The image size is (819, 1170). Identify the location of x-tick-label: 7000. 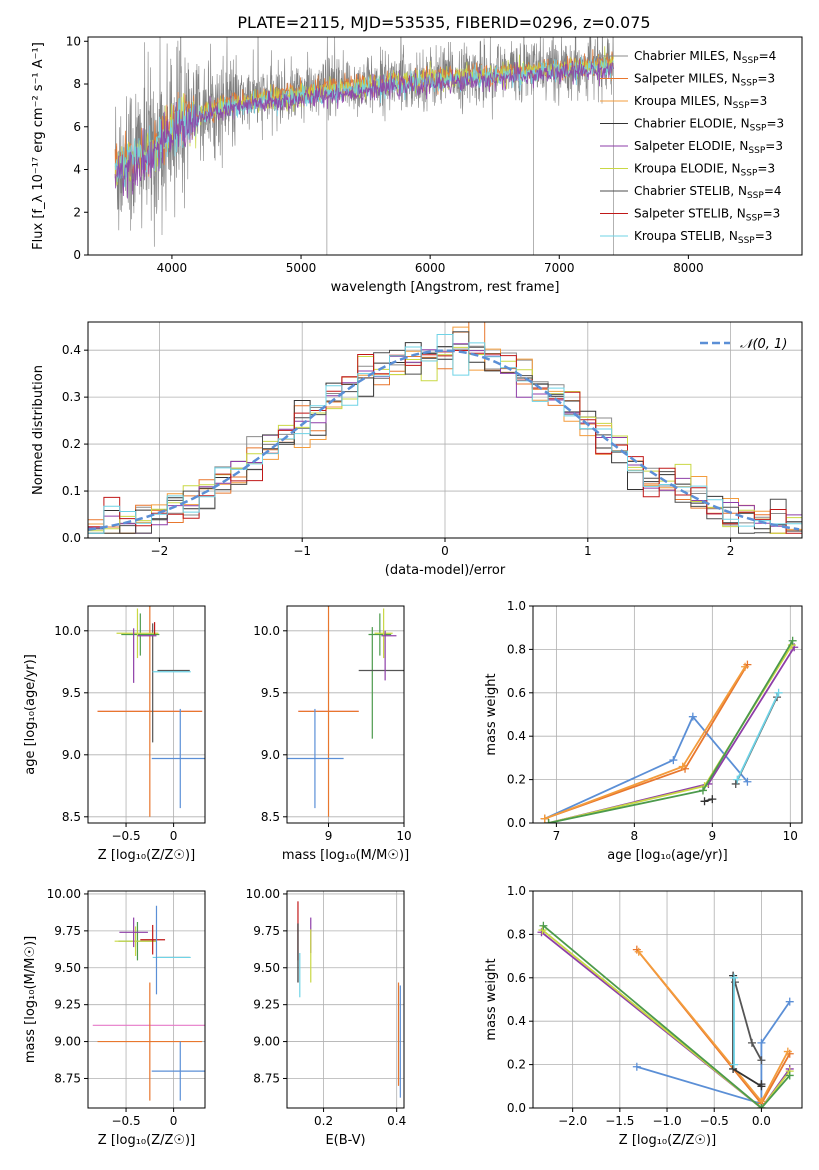
(559, 268).